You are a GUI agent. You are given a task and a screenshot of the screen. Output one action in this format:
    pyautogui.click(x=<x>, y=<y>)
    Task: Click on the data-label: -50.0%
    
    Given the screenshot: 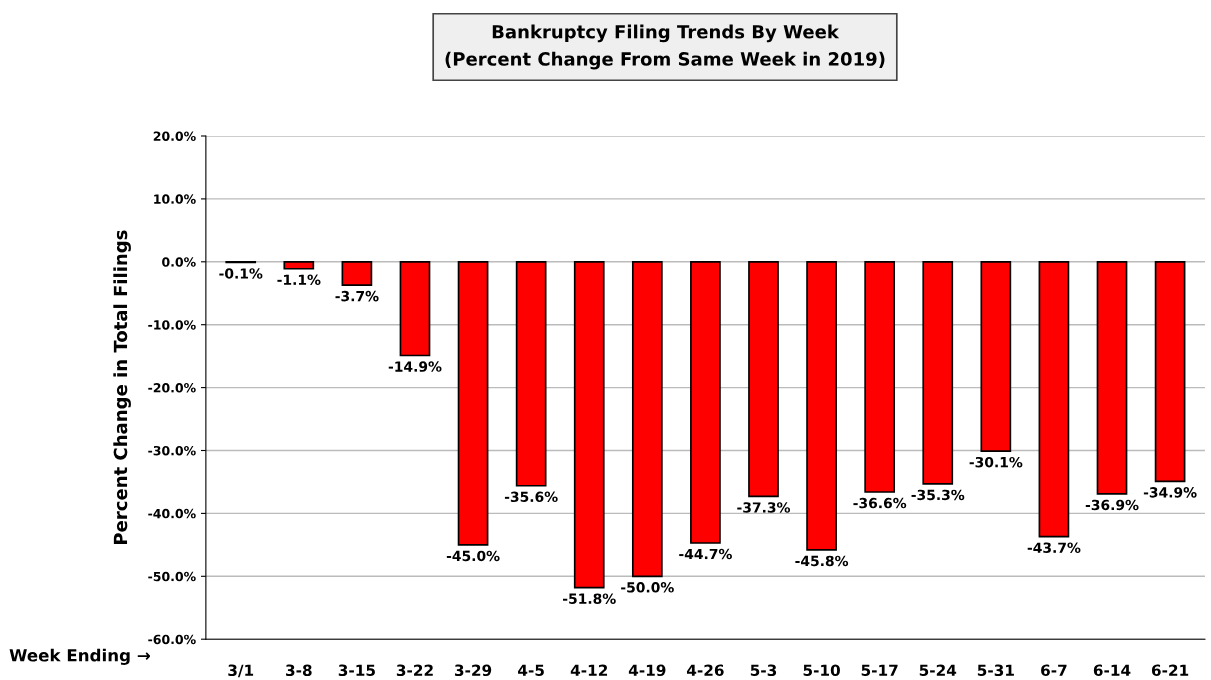 What is the action you would take?
    pyautogui.click(x=647, y=587)
    